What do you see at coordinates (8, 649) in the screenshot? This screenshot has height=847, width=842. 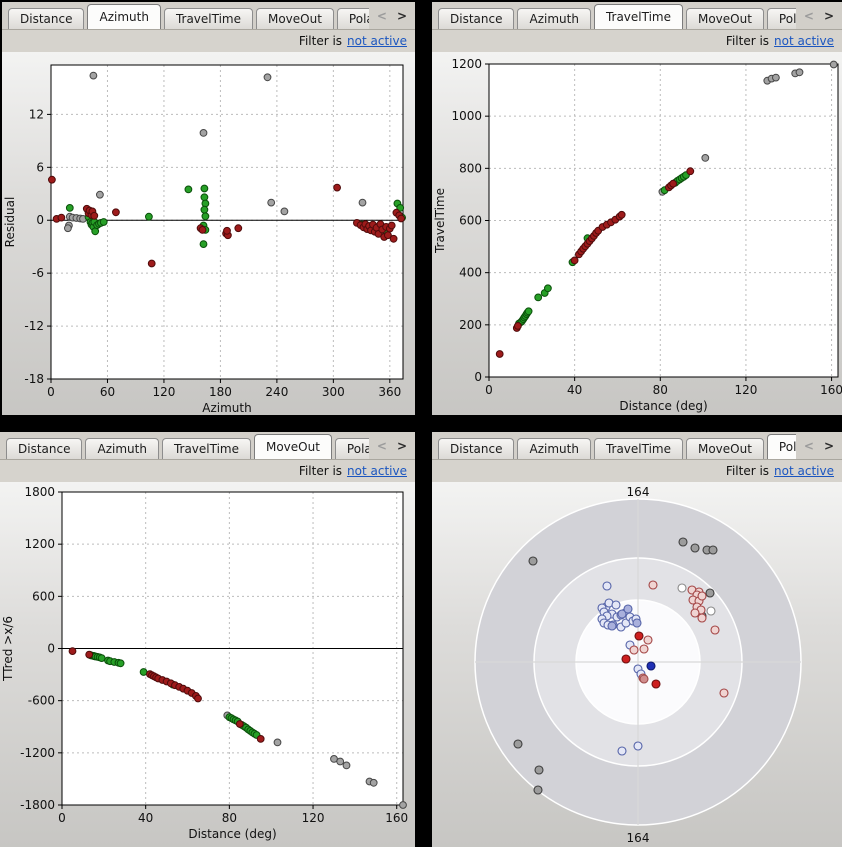 I see `y-axis-label: TTred >x/6` at bounding box center [8, 649].